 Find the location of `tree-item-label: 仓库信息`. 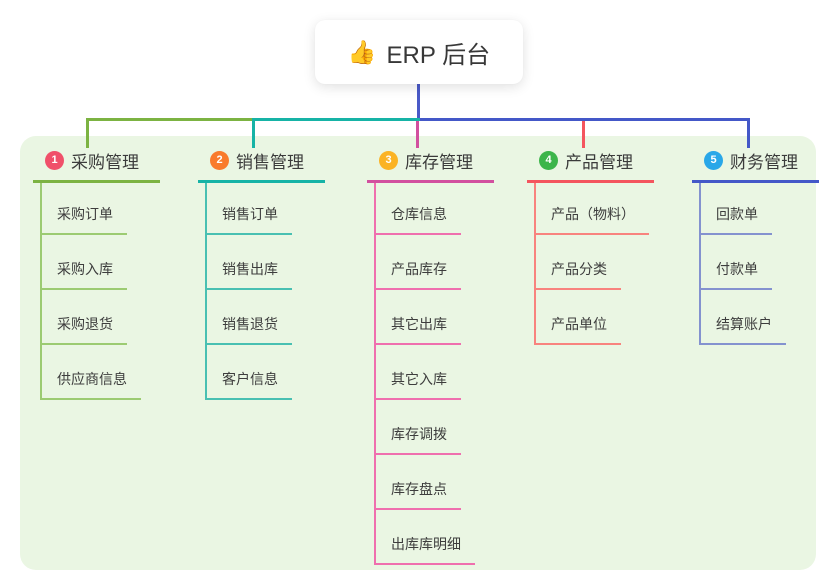

tree-item-label: 仓库信息 is located at coordinates (418, 219).